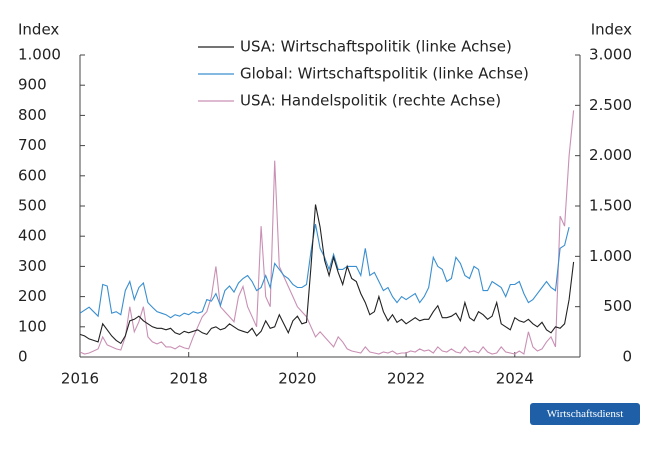 This screenshot has height=450, width=650. I want to click on y-tick-label: 0, so click(23, 357).